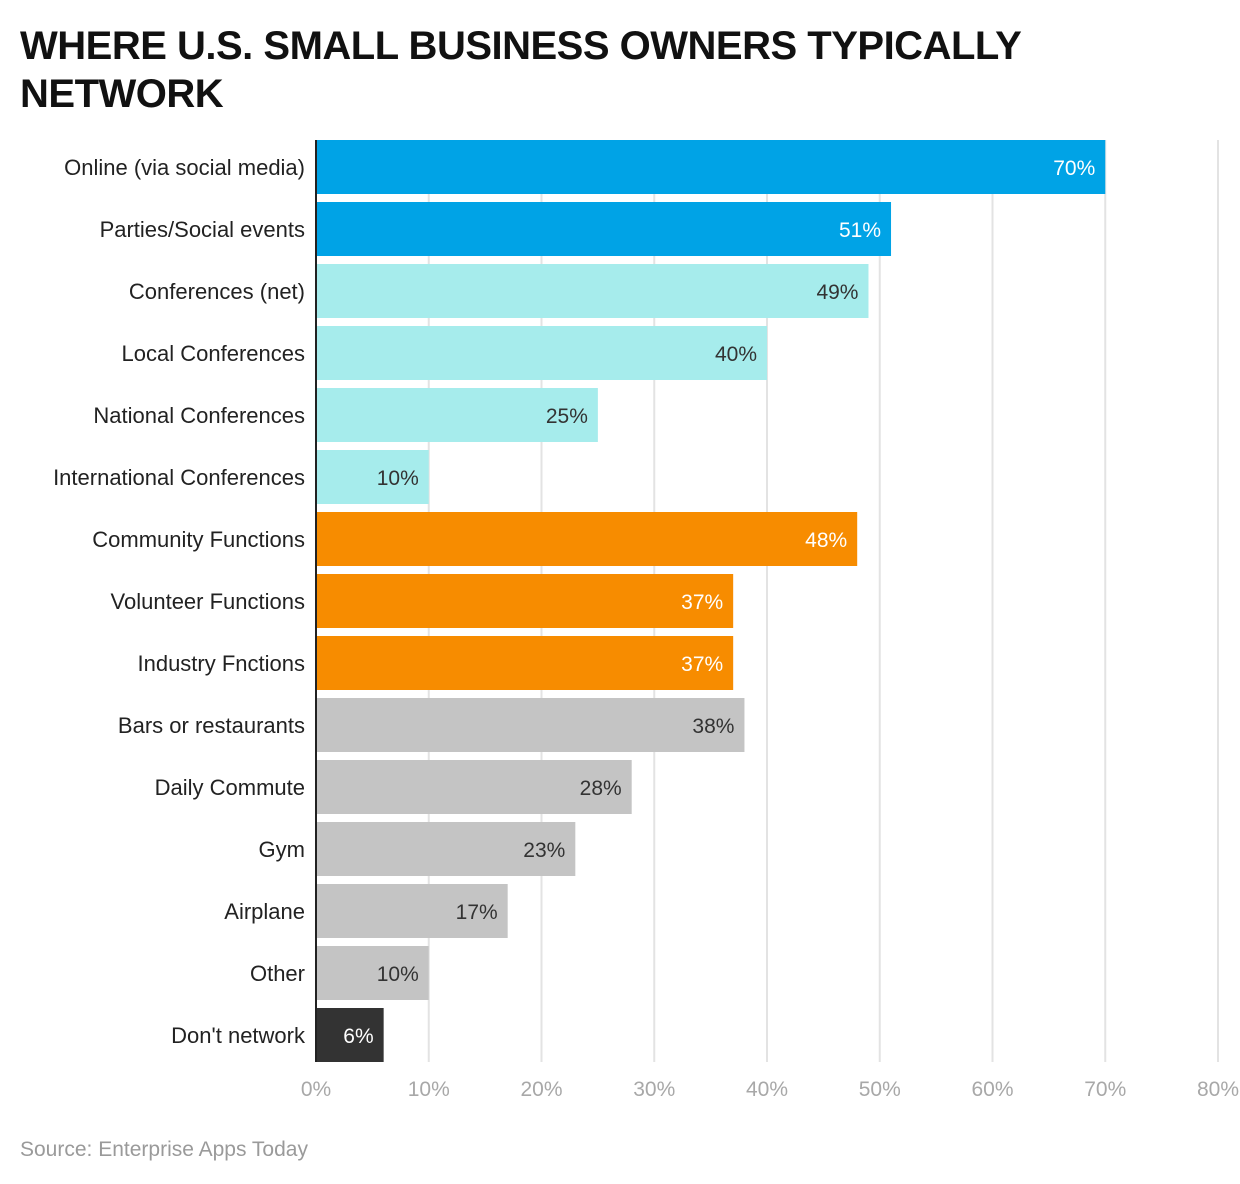  What do you see at coordinates (184, 167) in the screenshot?
I see `category-label: Online (via social media)` at bounding box center [184, 167].